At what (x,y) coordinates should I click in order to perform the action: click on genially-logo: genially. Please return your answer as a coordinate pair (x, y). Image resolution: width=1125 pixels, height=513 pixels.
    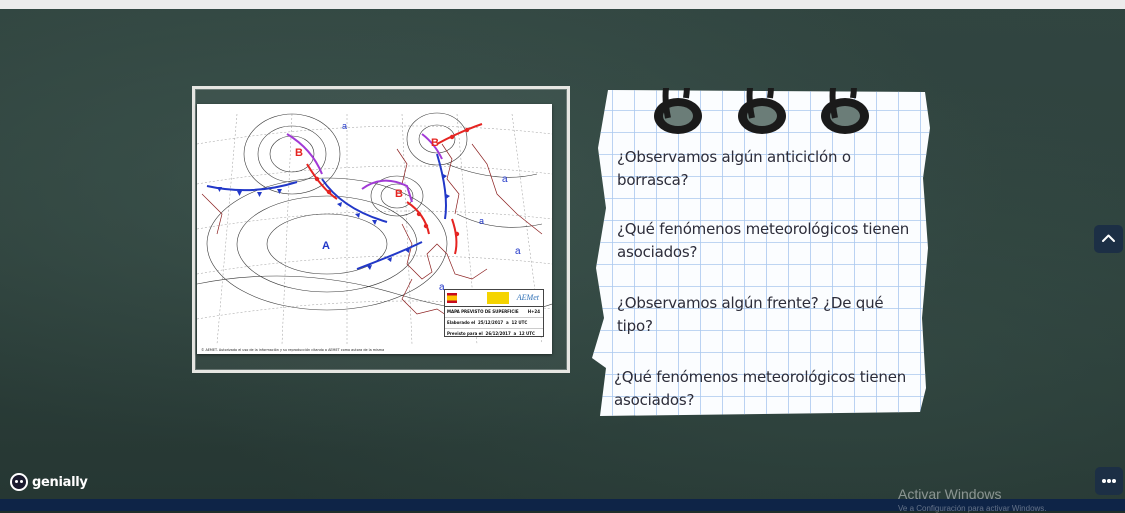
    Looking at the image, I should click on (49, 482).